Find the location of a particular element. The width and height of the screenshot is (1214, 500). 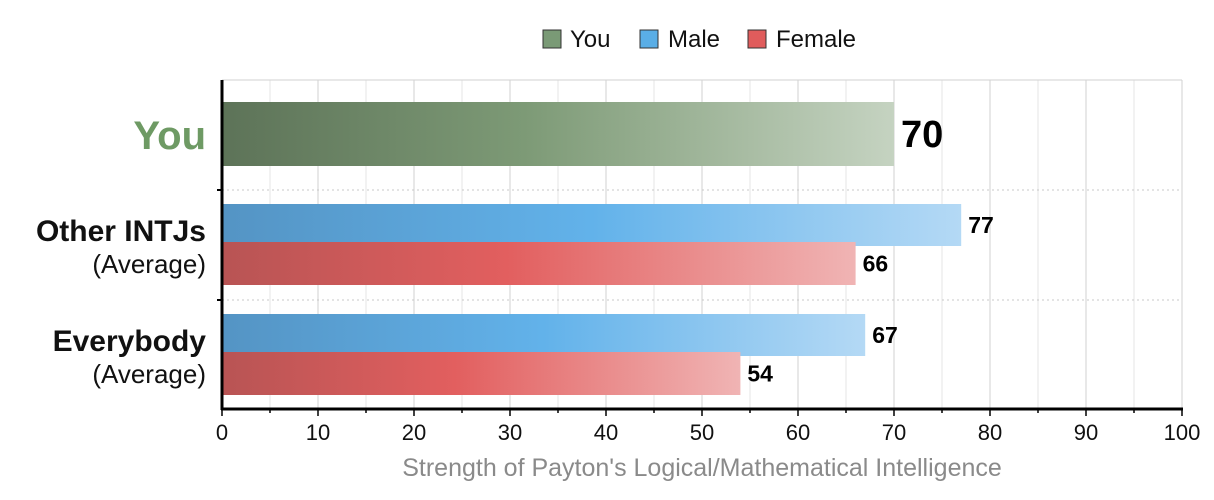

x-tick-label: 20 is located at coordinates (414, 432).